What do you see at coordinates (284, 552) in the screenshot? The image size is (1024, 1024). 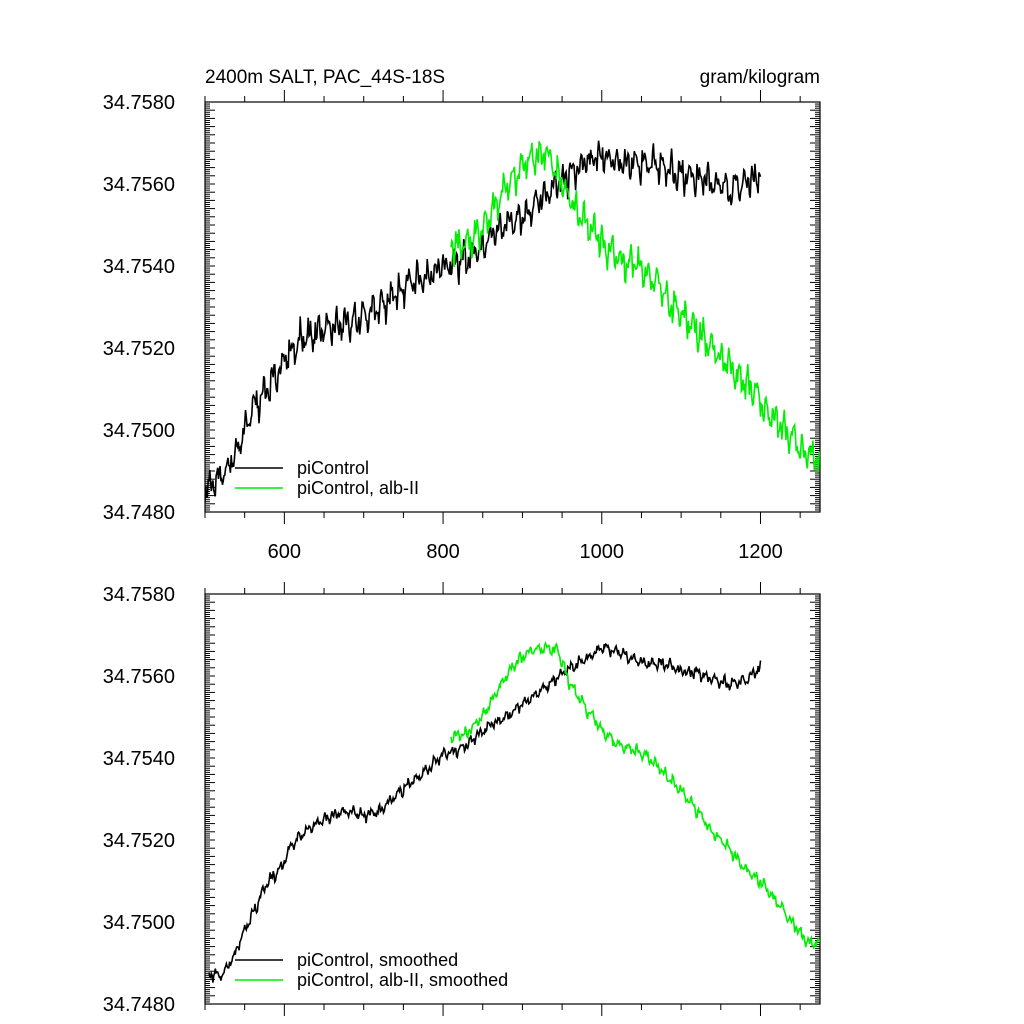 I see `x-tick-label: 600` at bounding box center [284, 552].